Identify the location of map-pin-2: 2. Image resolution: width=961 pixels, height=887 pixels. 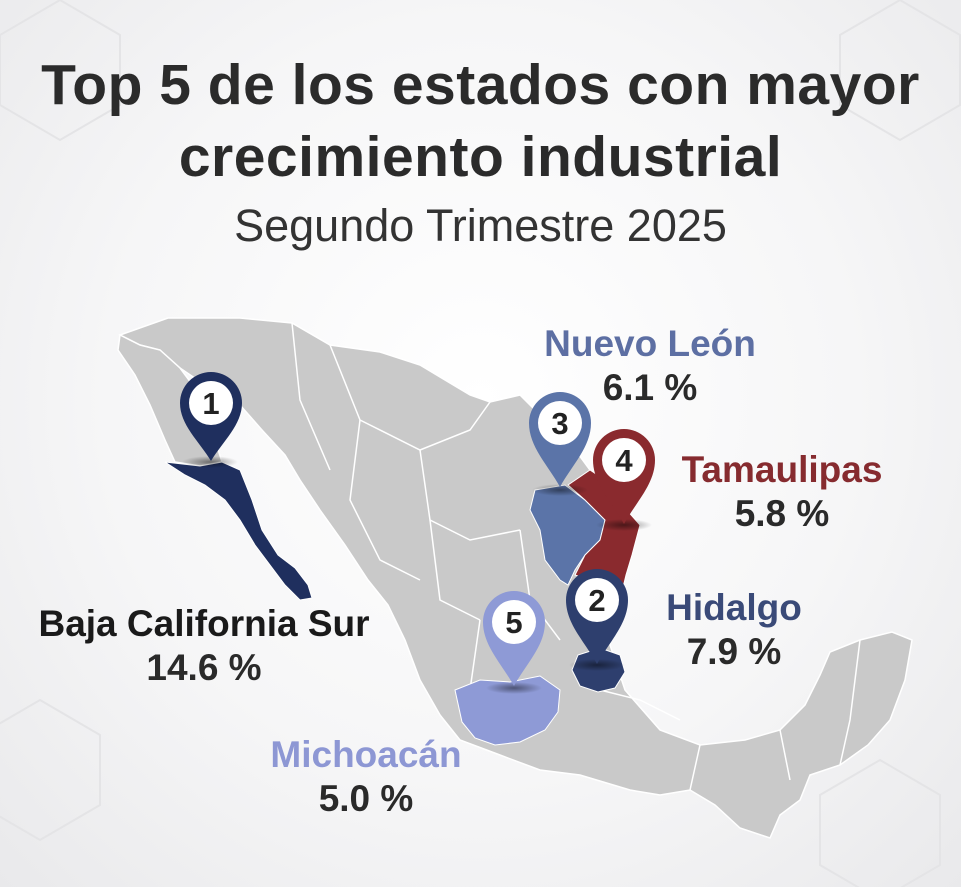
(597, 616).